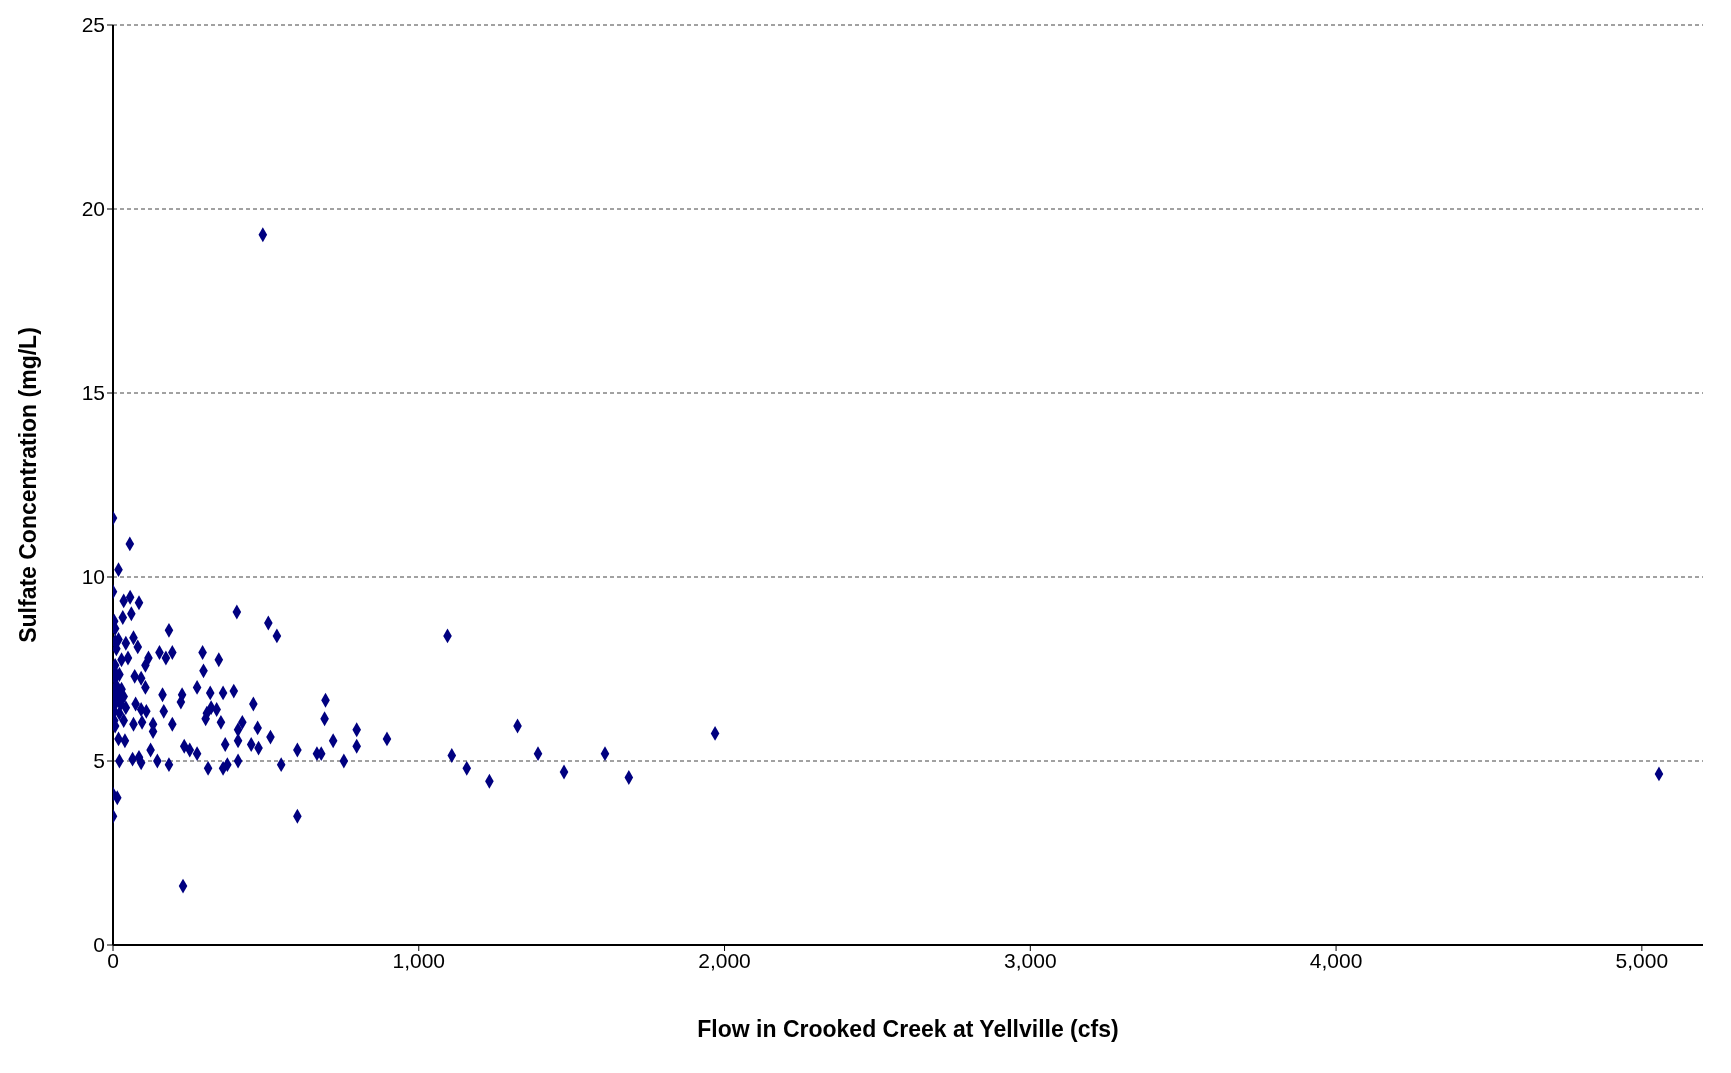 Image resolution: width=1731 pixels, height=1073 pixels. What do you see at coordinates (1642, 960) in the screenshot?
I see `x-tick-label: 5,000` at bounding box center [1642, 960].